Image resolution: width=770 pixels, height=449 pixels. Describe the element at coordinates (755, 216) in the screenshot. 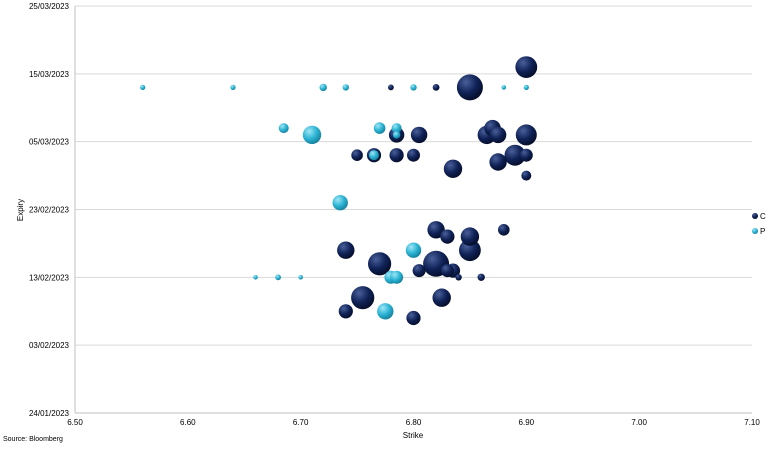

I see `legend-marker-c` at that location.